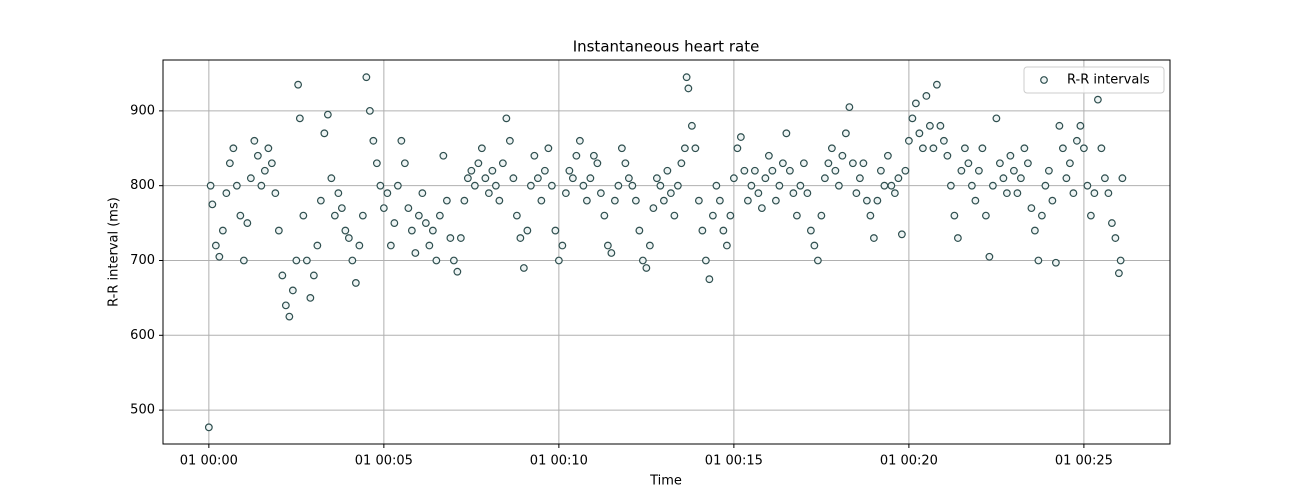 The width and height of the screenshot is (1300, 504). What do you see at coordinates (384, 461) in the screenshot?
I see `x-tick-label: 01 00:05` at bounding box center [384, 461].